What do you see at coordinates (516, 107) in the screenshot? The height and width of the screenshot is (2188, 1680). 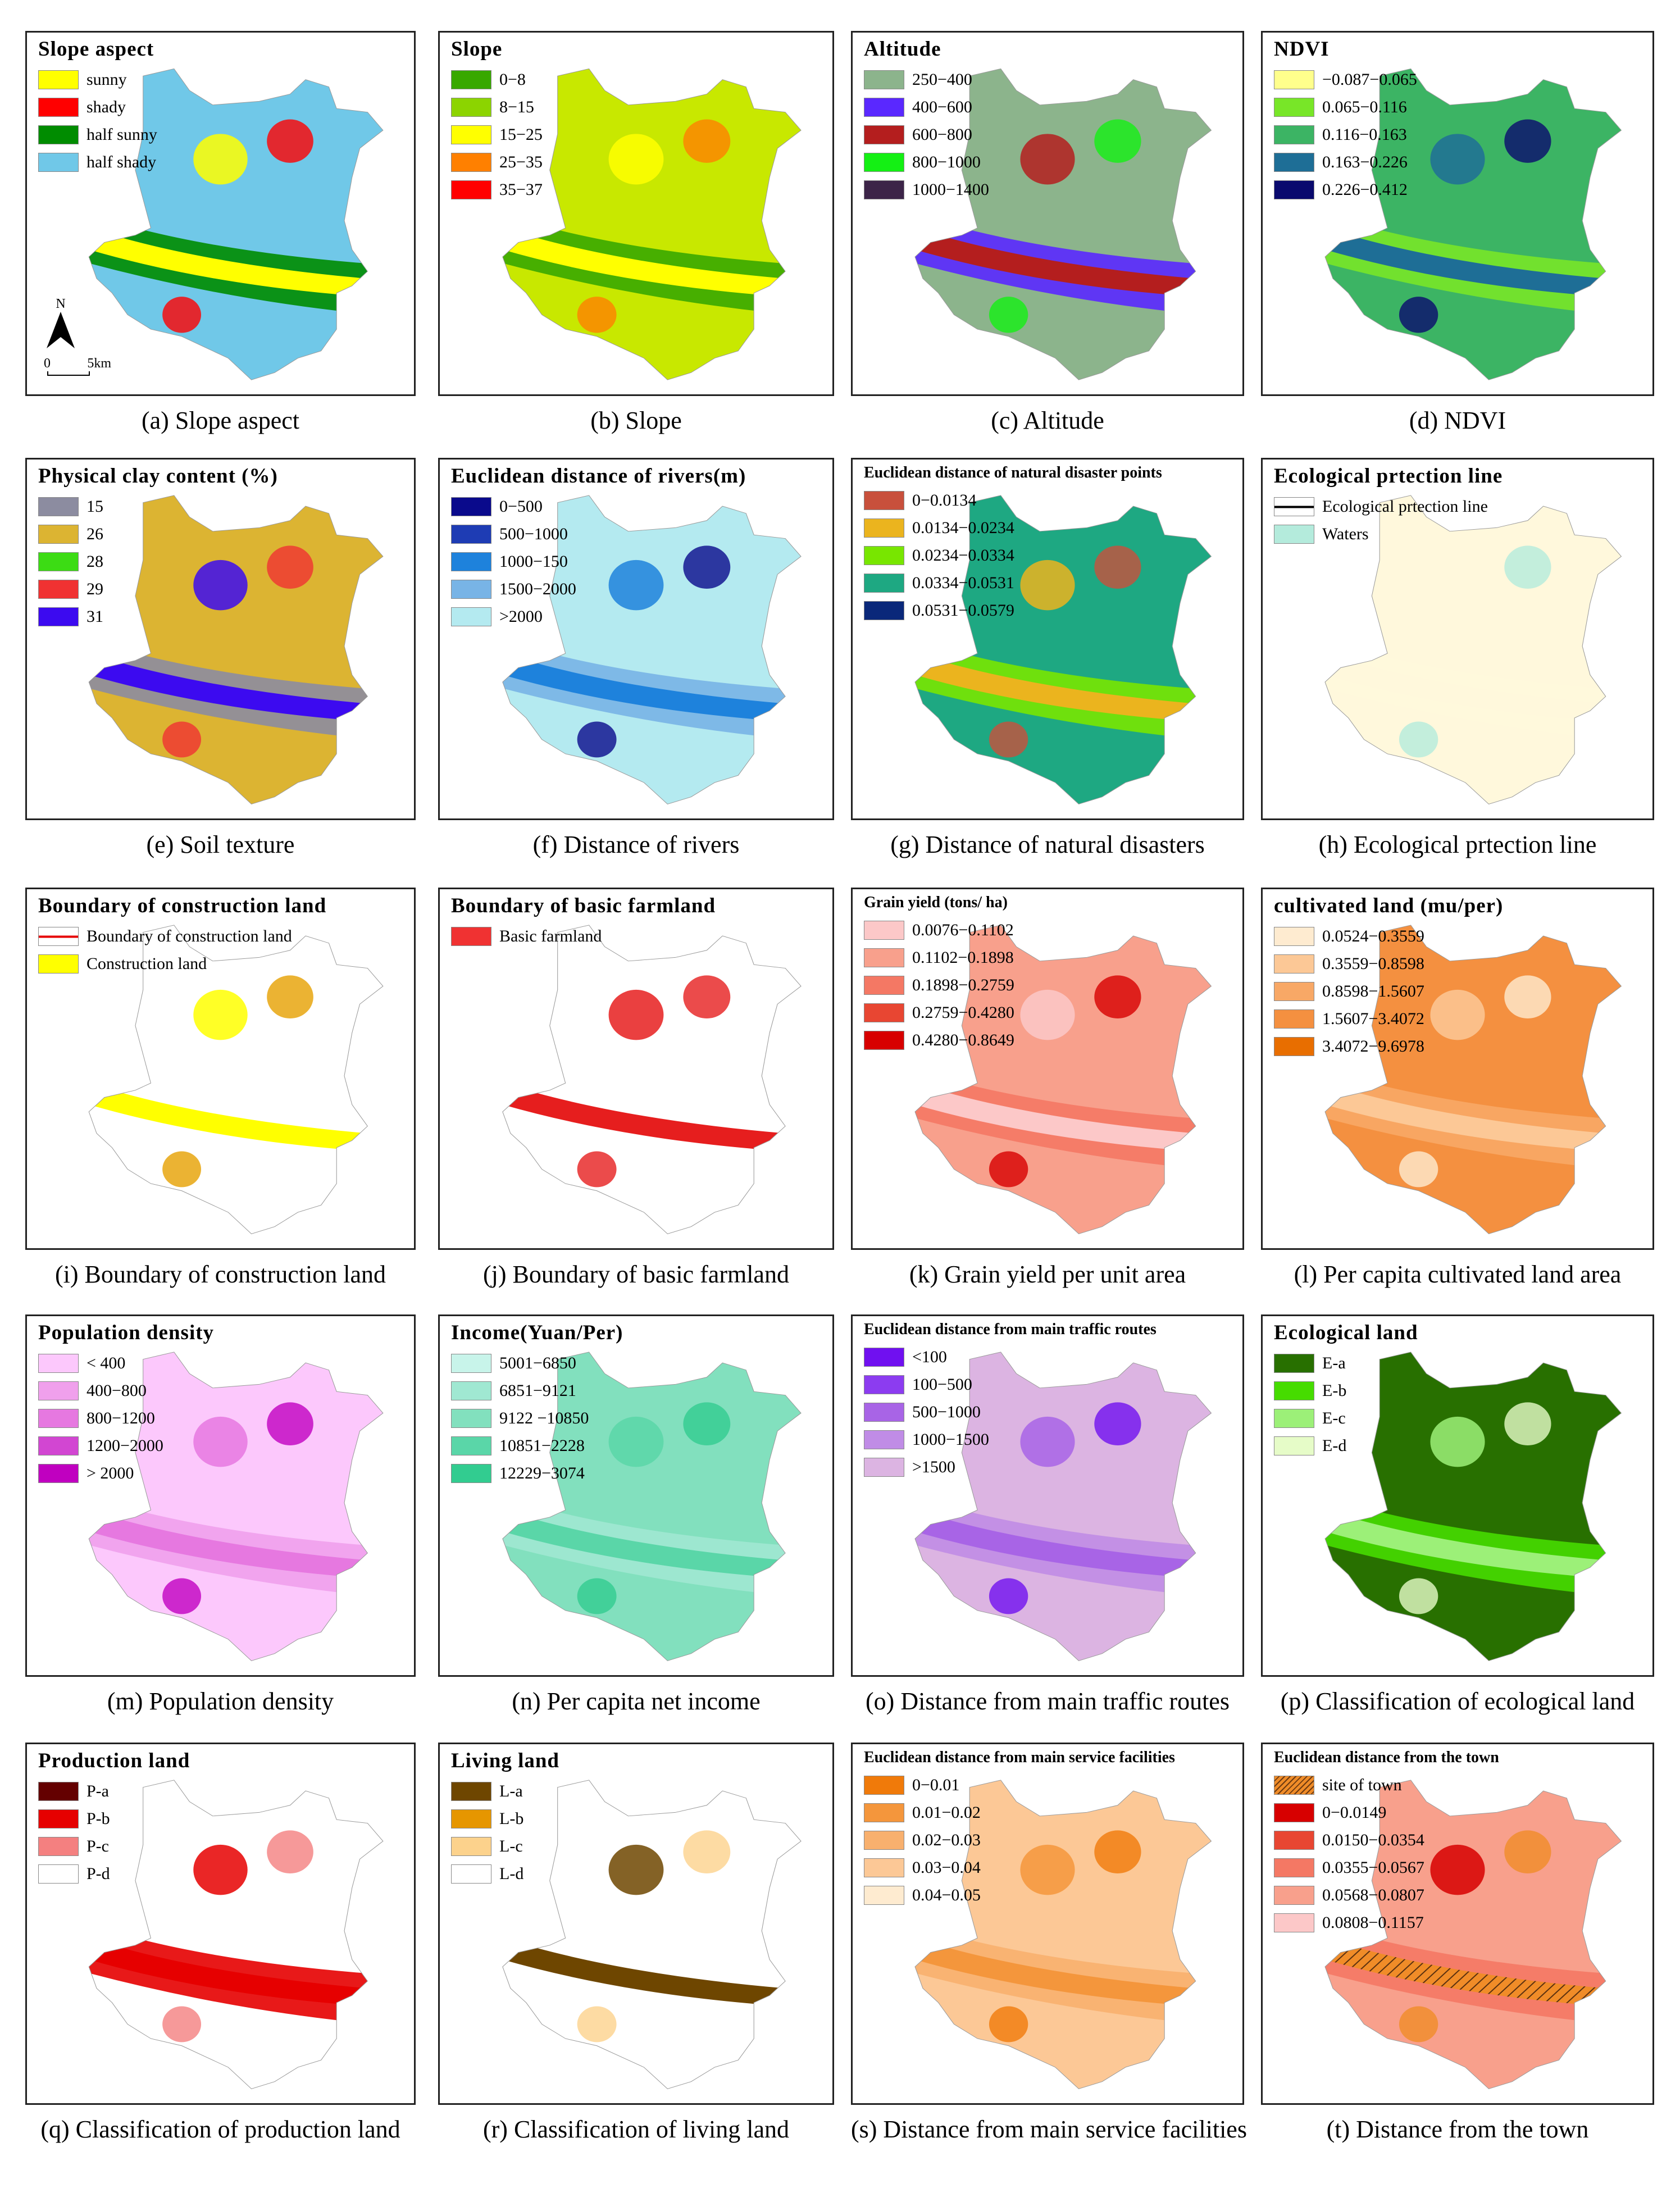 I see `legend-label: 8−15` at bounding box center [516, 107].